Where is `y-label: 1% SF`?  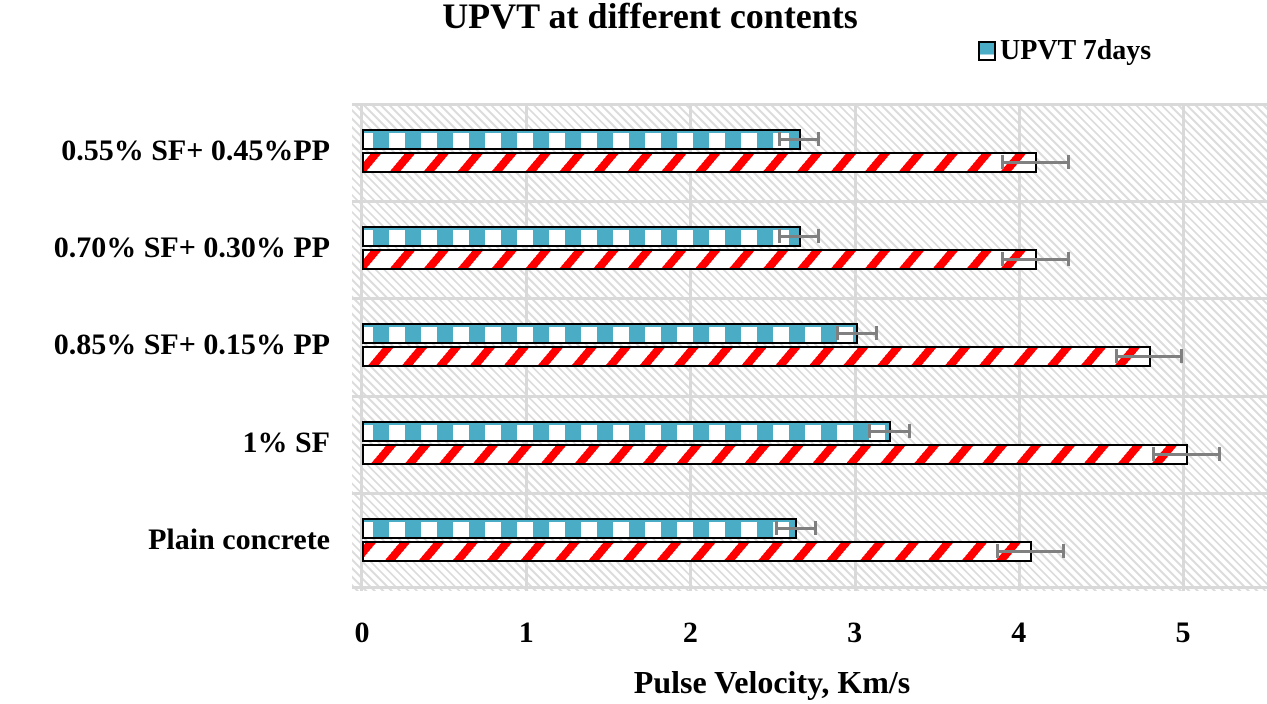 y-label: 1% SF is located at coordinates (286, 442).